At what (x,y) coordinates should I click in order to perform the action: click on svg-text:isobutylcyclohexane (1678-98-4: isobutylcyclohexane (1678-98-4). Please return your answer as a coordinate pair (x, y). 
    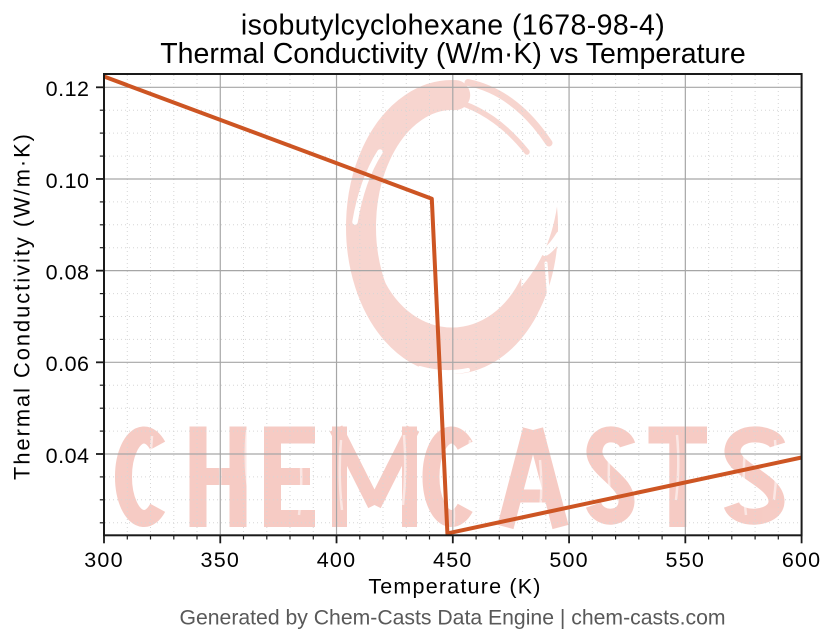
    Looking at the image, I should click on (453, 26).